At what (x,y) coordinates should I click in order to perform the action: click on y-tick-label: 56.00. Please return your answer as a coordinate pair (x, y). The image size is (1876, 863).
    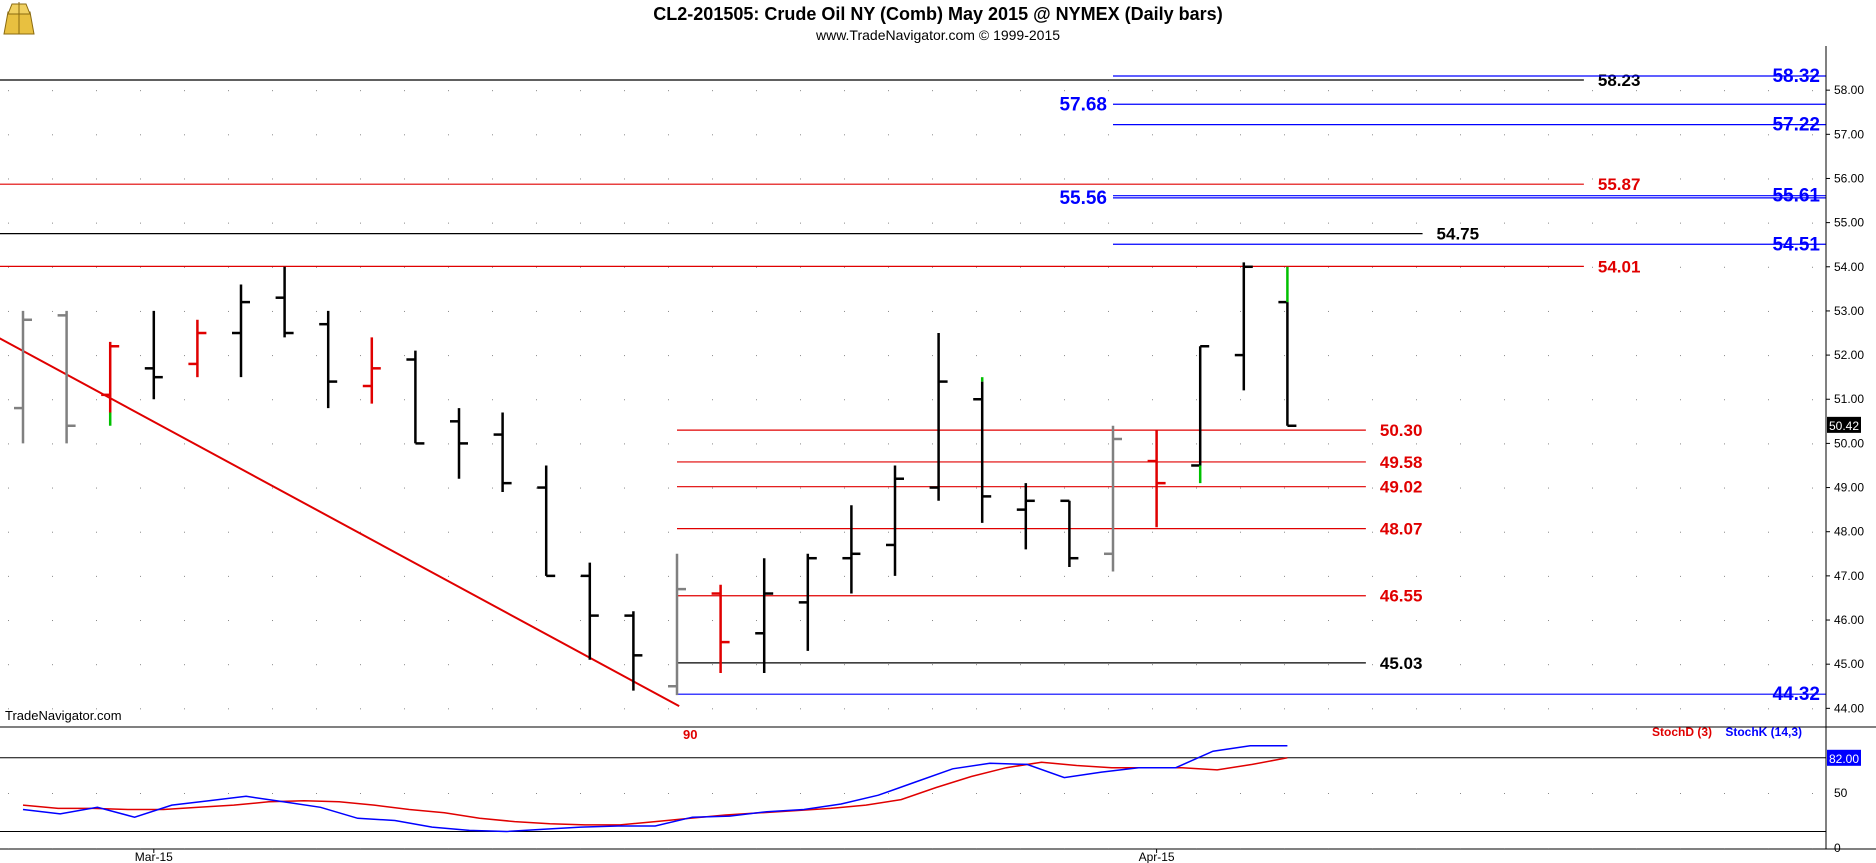
    Looking at the image, I should click on (1849, 178).